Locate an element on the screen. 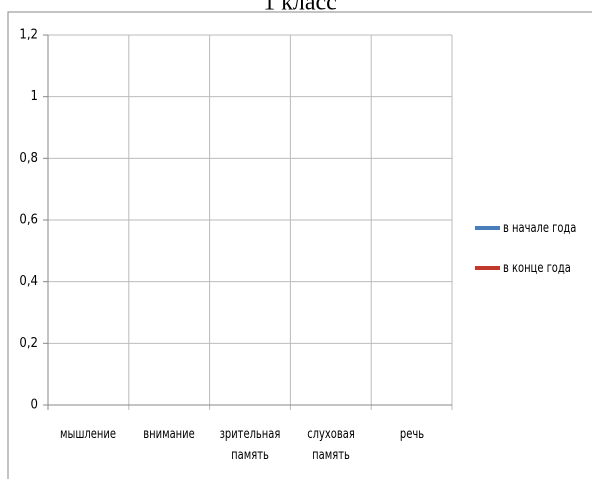 This screenshot has width=592, height=479. x-tick-label: слуховая память is located at coordinates (330, 445).